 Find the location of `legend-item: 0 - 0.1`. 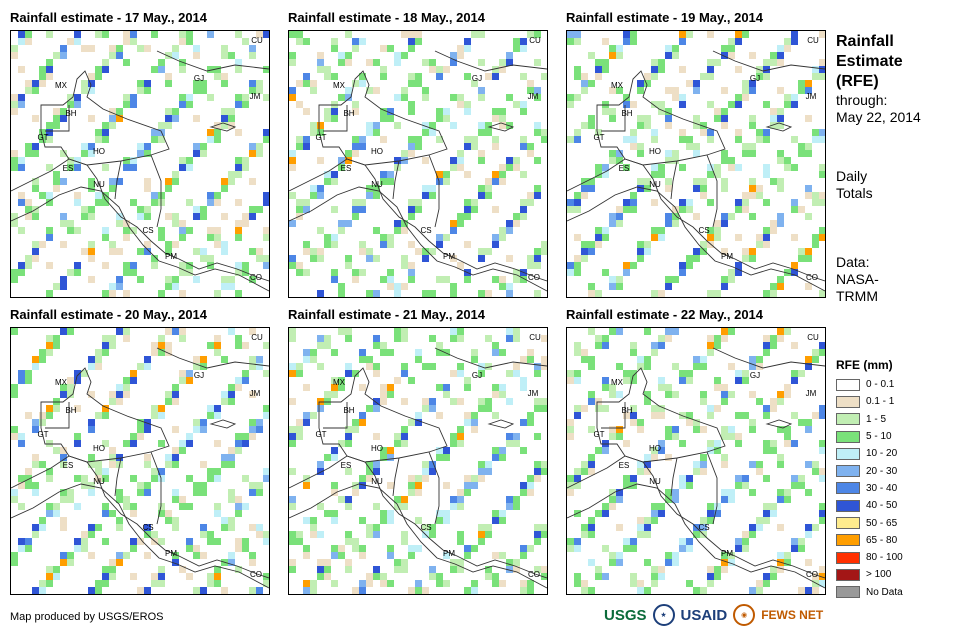

legend-item: 0 - 0.1 is located at coordinates (869, 384).